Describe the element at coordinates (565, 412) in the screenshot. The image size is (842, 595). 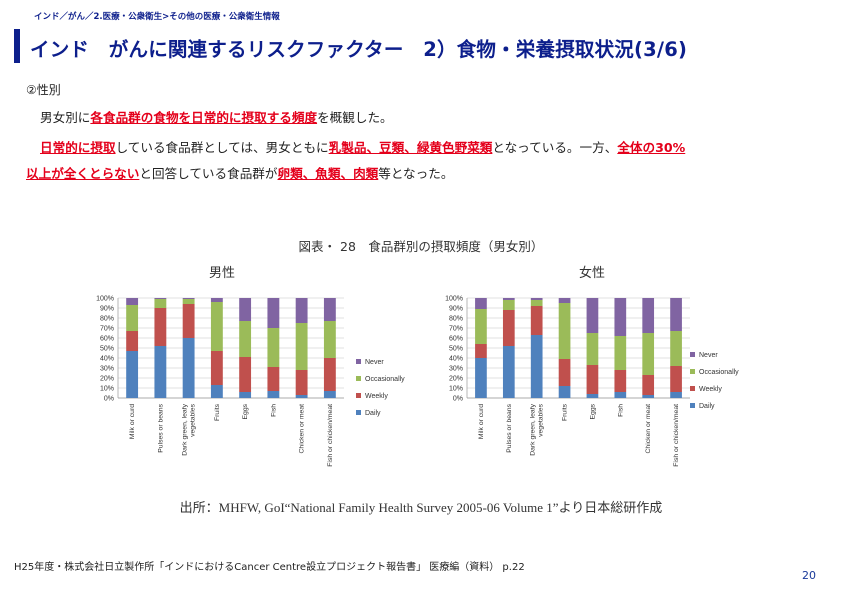
I see `female-xtick-label: Fruits` at that location.